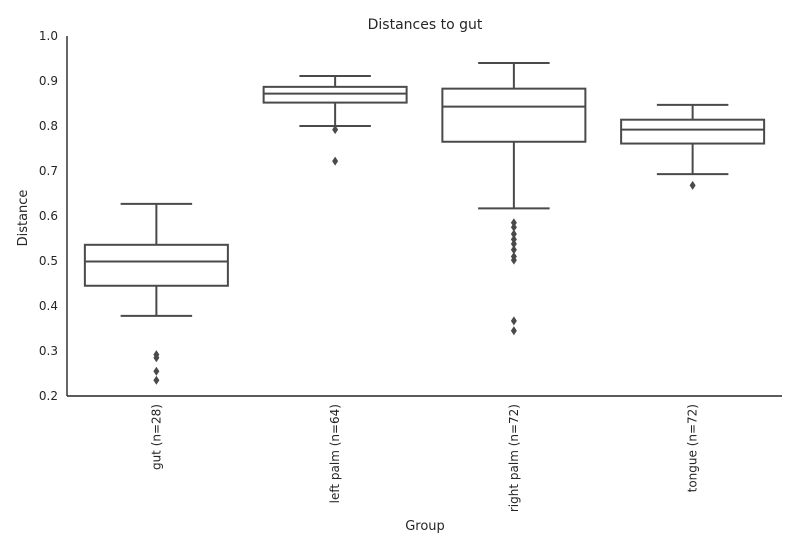 This screenshot has height=550, width=800. Describe the element at coordinates (48, 261) in the screenshot. I see `y-tick-label: 0.5` at that location.